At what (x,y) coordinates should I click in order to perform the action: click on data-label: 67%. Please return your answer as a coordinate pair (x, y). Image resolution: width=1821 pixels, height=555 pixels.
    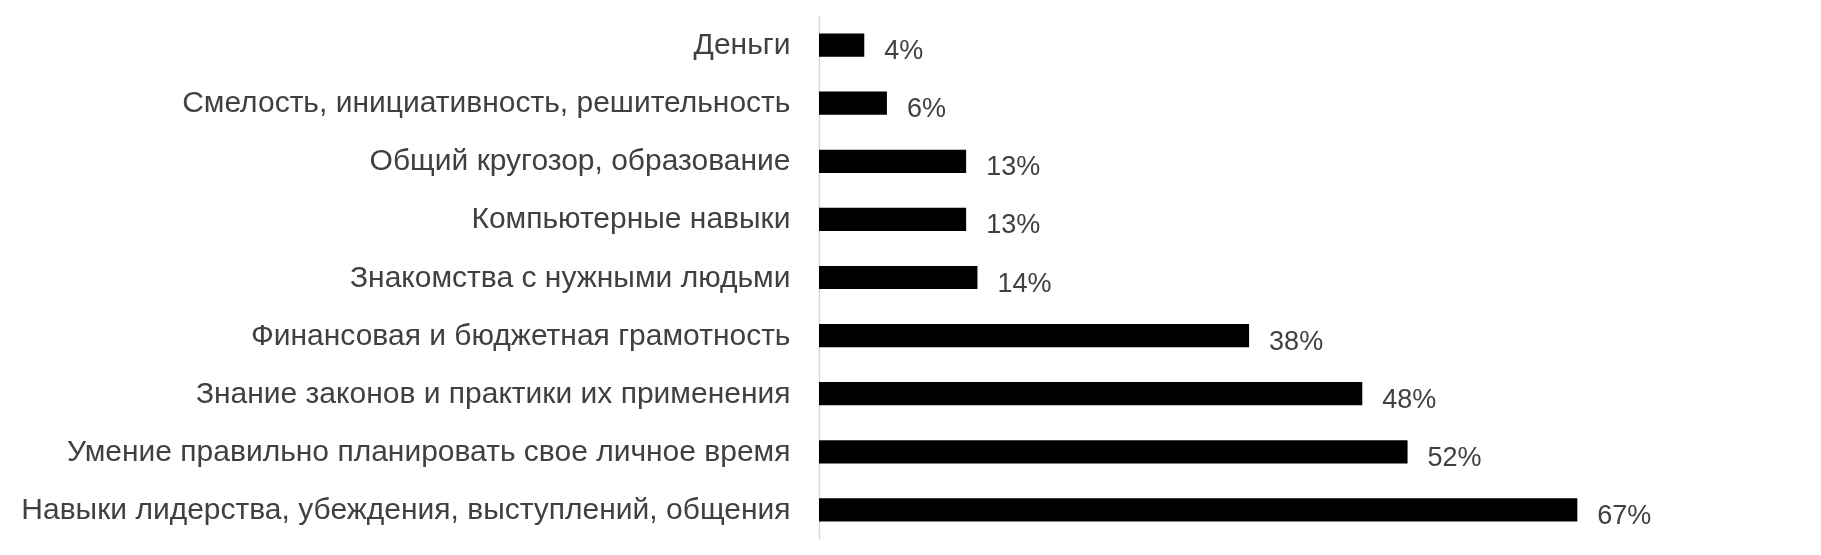
    Looking at the image, I should click on (1624, 514).